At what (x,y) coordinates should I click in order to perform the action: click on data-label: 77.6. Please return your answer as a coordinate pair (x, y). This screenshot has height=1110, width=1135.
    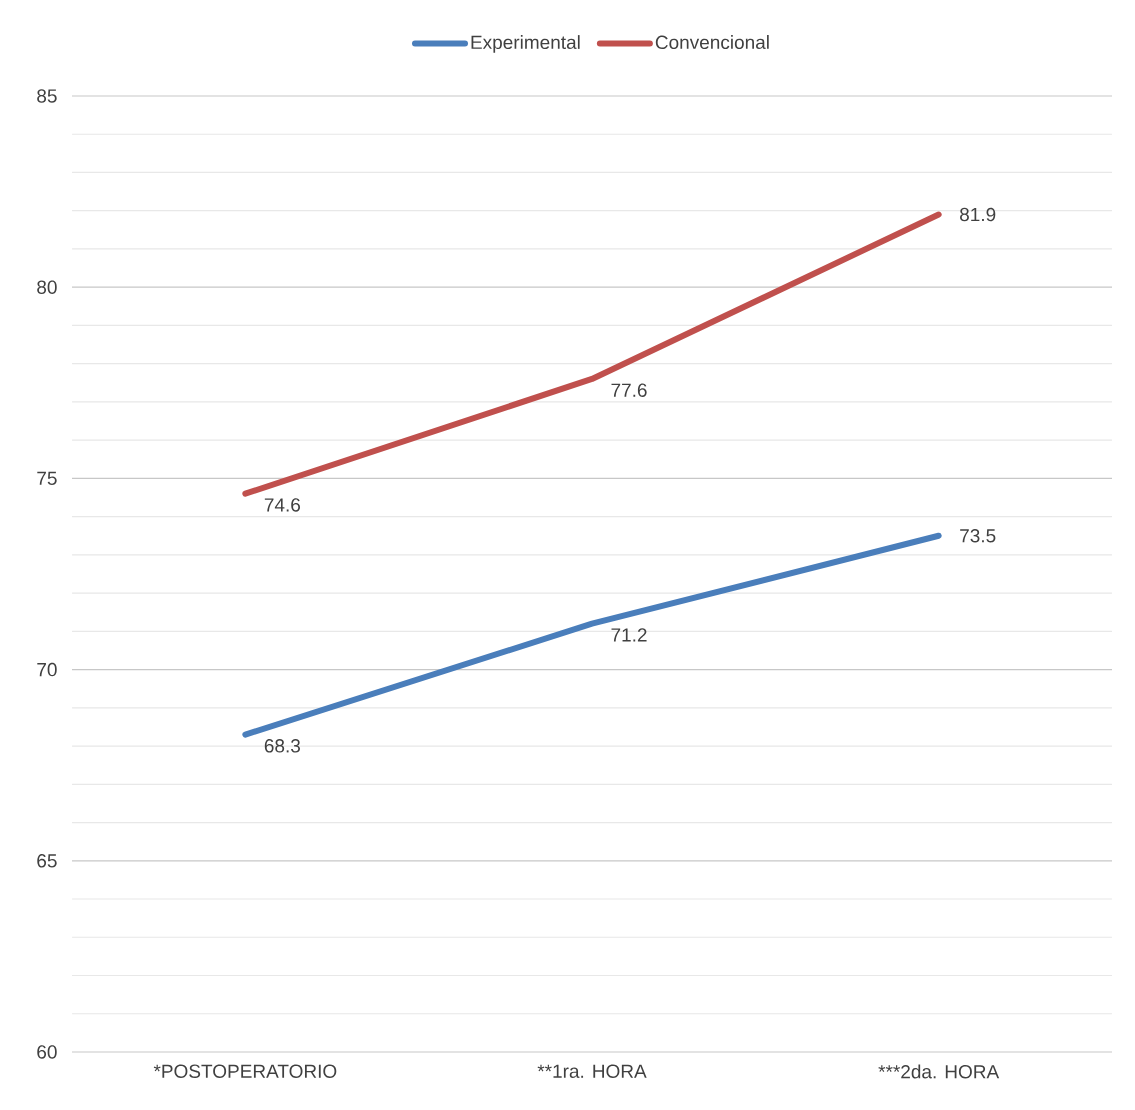
    Looking at the image, I should click on (629, 390).